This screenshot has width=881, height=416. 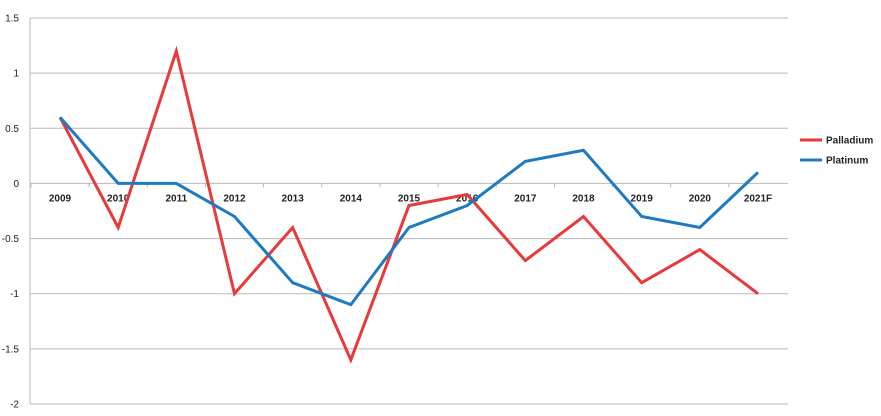 I want to click on legend: Palladium Platinum, so click(x=836, y=151).